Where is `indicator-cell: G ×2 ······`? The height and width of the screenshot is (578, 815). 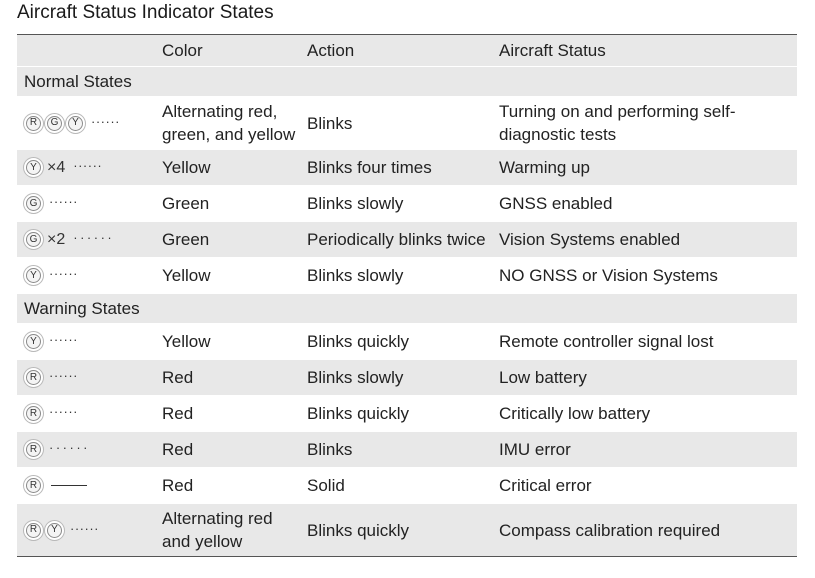
indicator-cell: G ×2 ······ is located at coordinates (91, 239).